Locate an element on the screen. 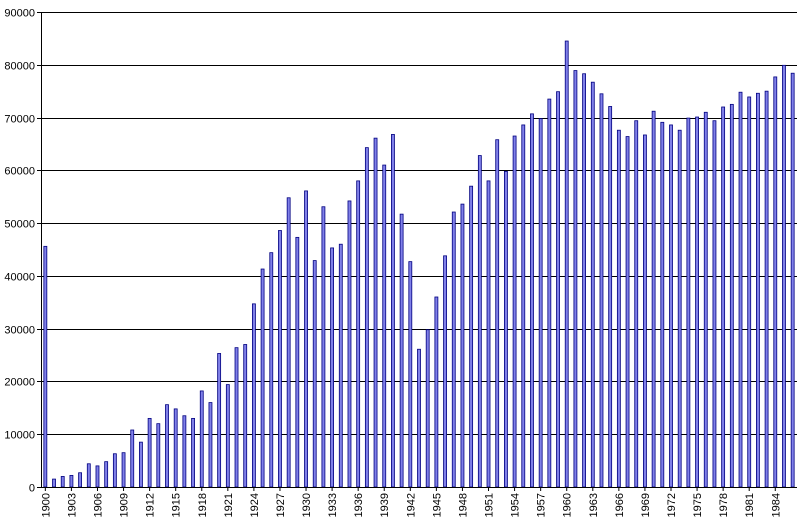 The height and width of the screenshot is (524, 799). x-tick-label: 1975 is located at coordinates (698, 505).